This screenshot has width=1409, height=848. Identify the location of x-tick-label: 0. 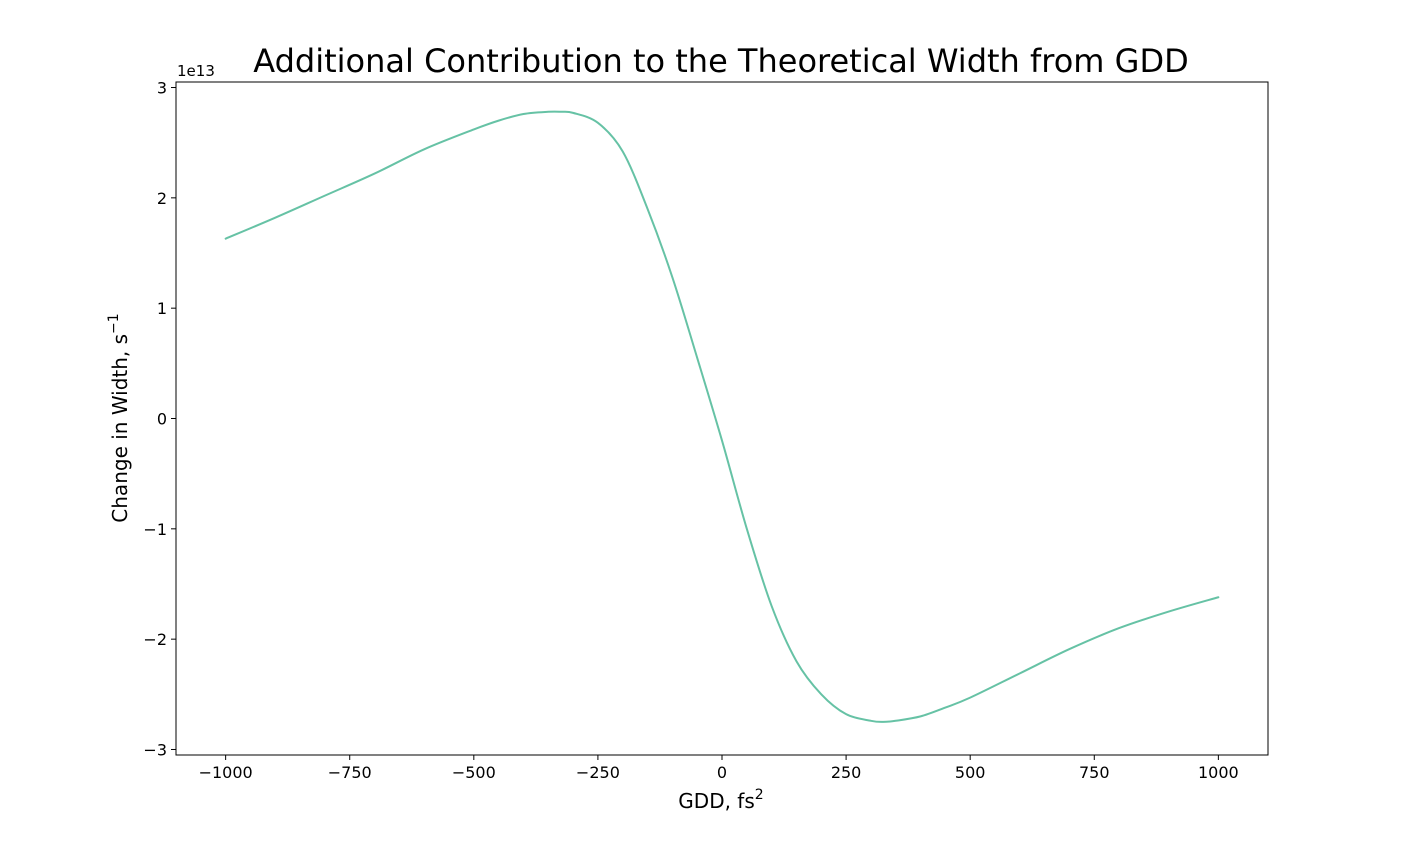
(722, 772).